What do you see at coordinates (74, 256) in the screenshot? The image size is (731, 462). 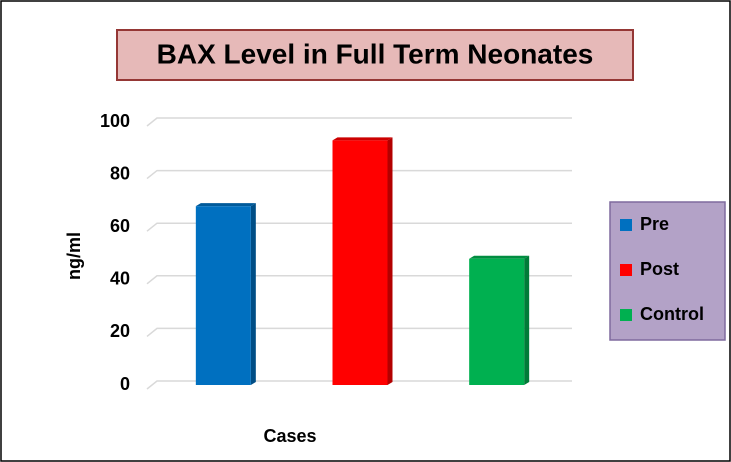 I see `y-axis-label: ng/ml` at bounding box center [74, 256].